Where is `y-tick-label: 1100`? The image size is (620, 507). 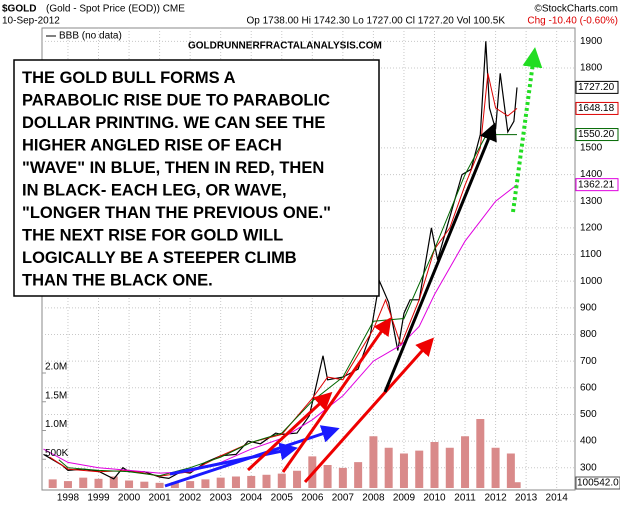 y-tick-label: 1100 is located at coordinates (591, 254).